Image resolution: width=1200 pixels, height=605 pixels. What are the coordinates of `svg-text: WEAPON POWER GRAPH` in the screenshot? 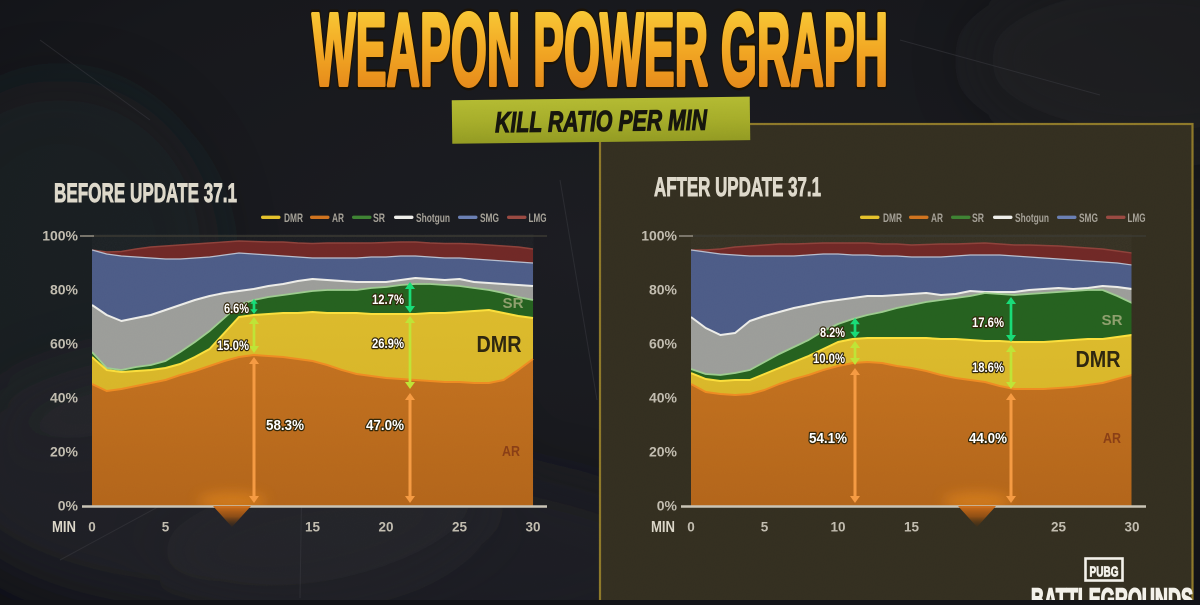 It's located at (600, 53).